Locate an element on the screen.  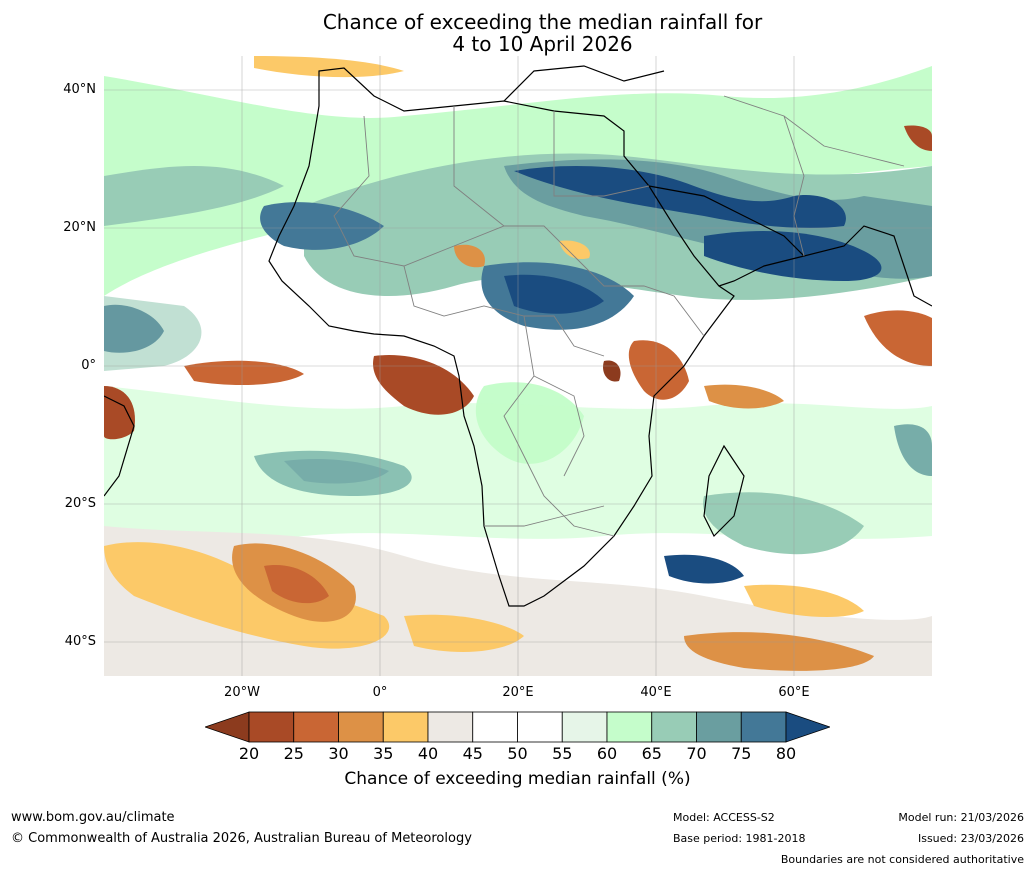
footer-base-period: Base period: 1981-2018 is located at coordinates (739, 838).